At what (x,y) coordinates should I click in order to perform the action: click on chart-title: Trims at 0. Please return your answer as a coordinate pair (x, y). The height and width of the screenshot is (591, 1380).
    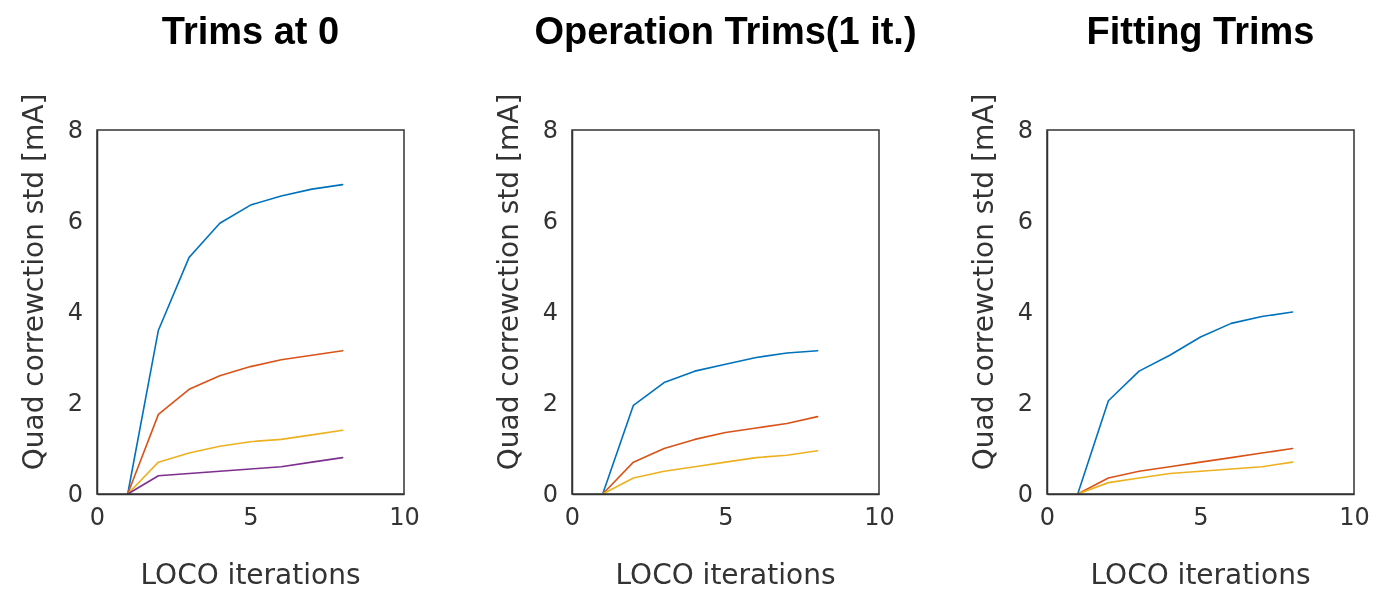
    Looking at the image, I should click on (250, 31).